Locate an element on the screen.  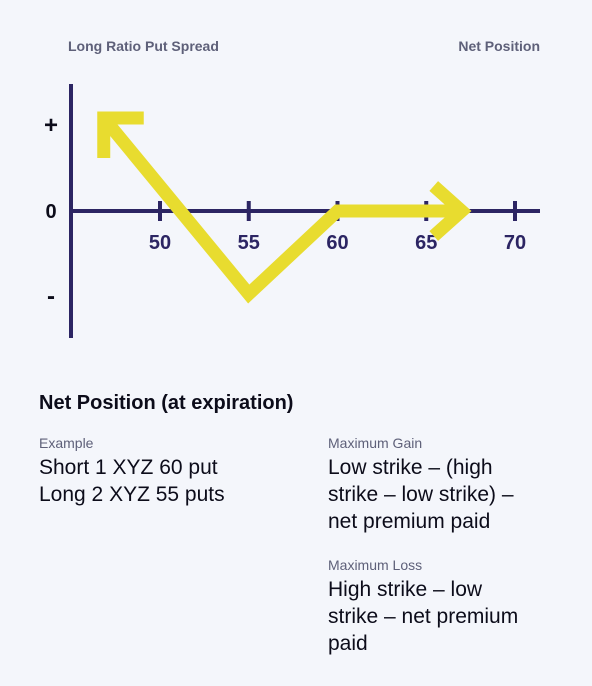
y-tick-label: 0 is located at coordinates (50, 212).